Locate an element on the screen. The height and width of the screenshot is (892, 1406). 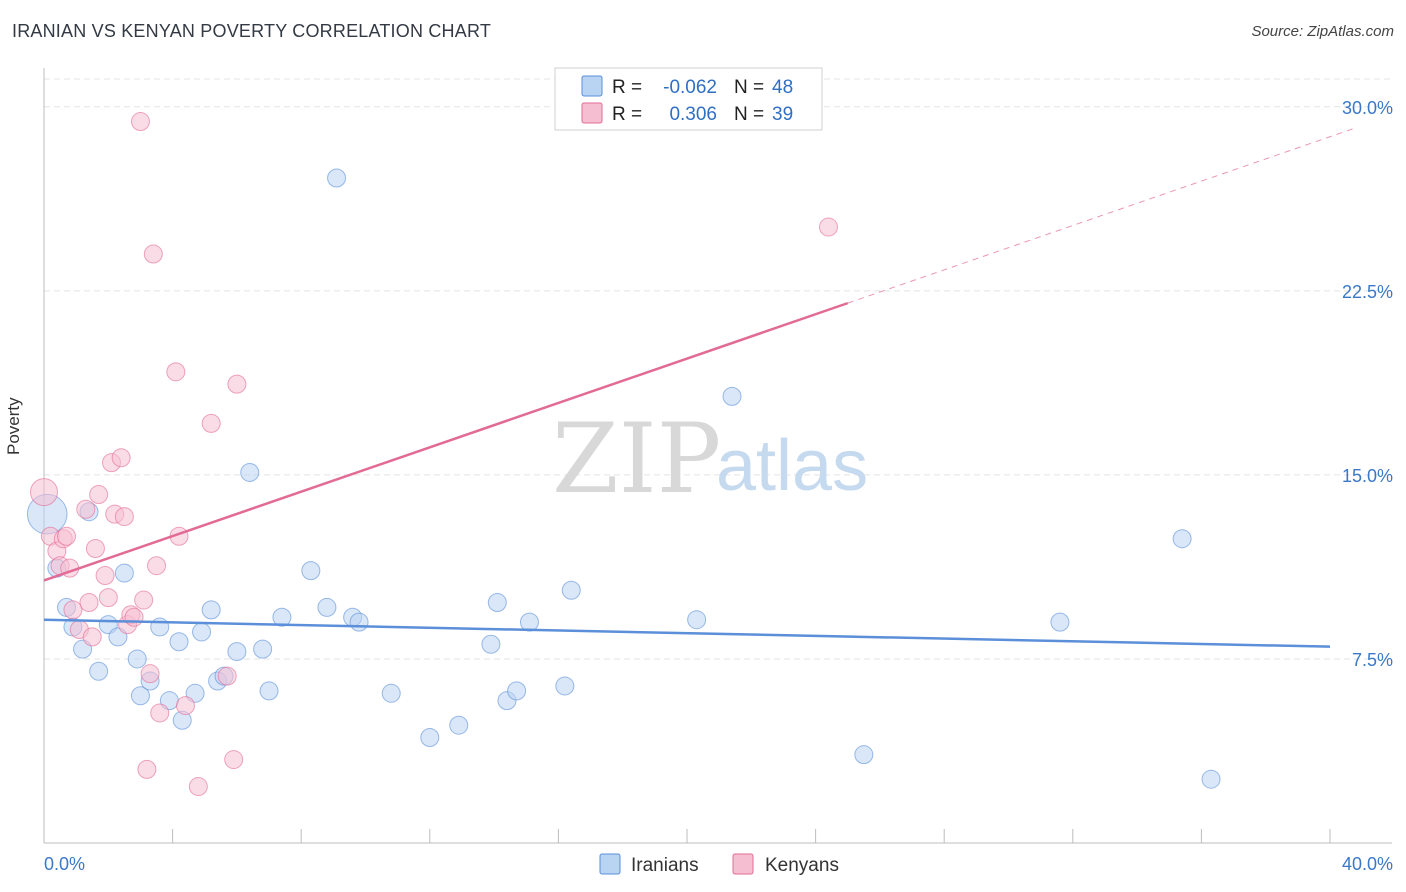
kenyans-trend-extension is located at coordinates (1101, 215).